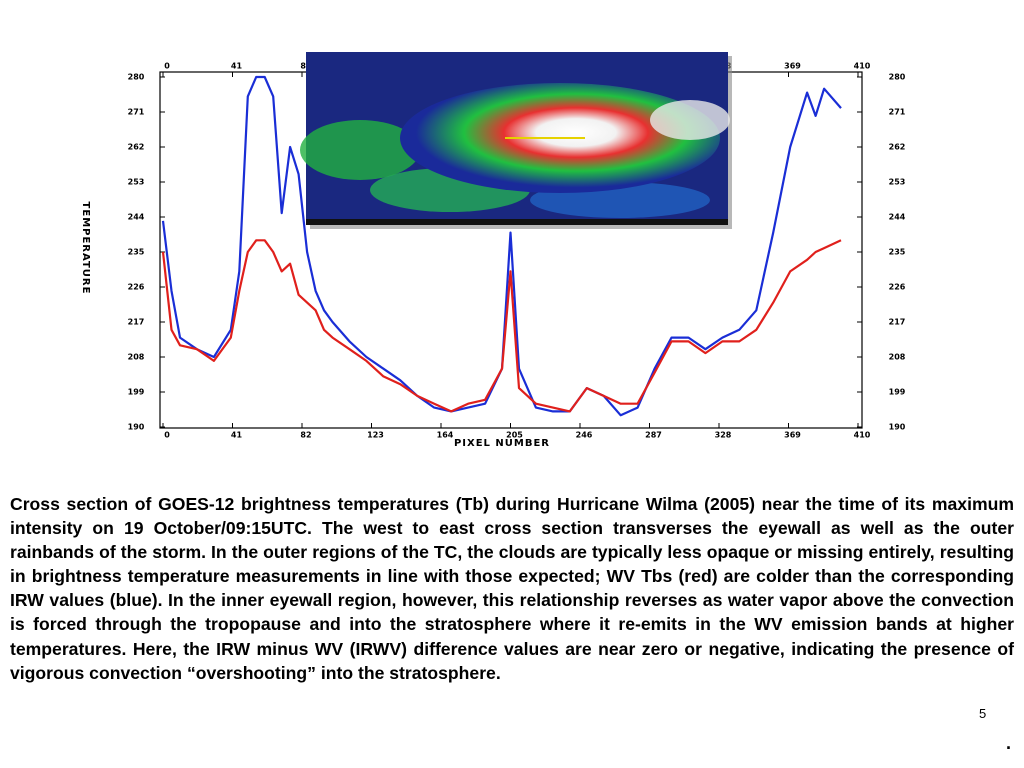  Describe the element at coordinates (897, 322) in the screenshot. I see `y2-tick-label: 217` at that location.